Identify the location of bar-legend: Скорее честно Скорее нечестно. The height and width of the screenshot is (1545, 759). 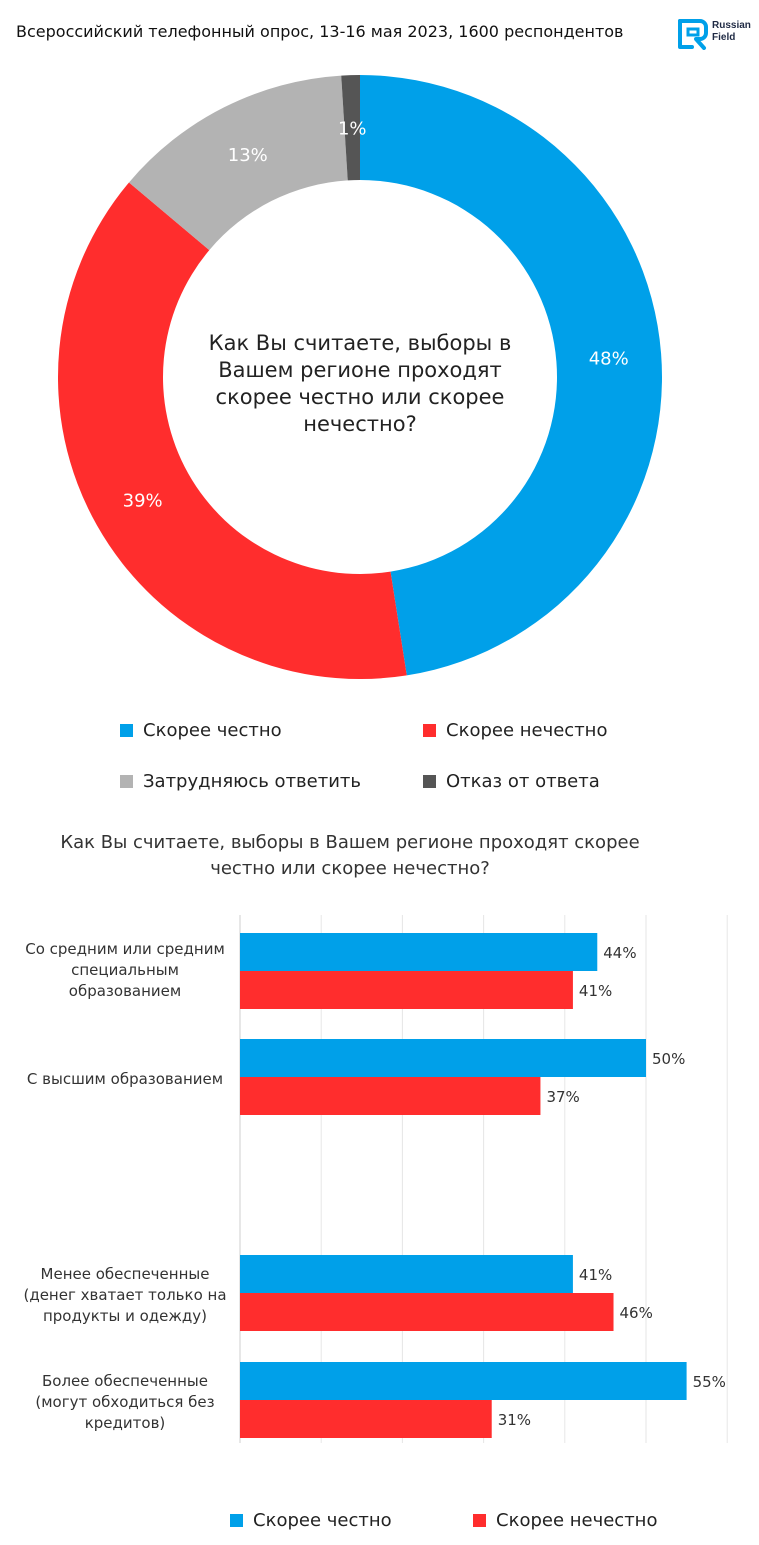
(470, 1525).